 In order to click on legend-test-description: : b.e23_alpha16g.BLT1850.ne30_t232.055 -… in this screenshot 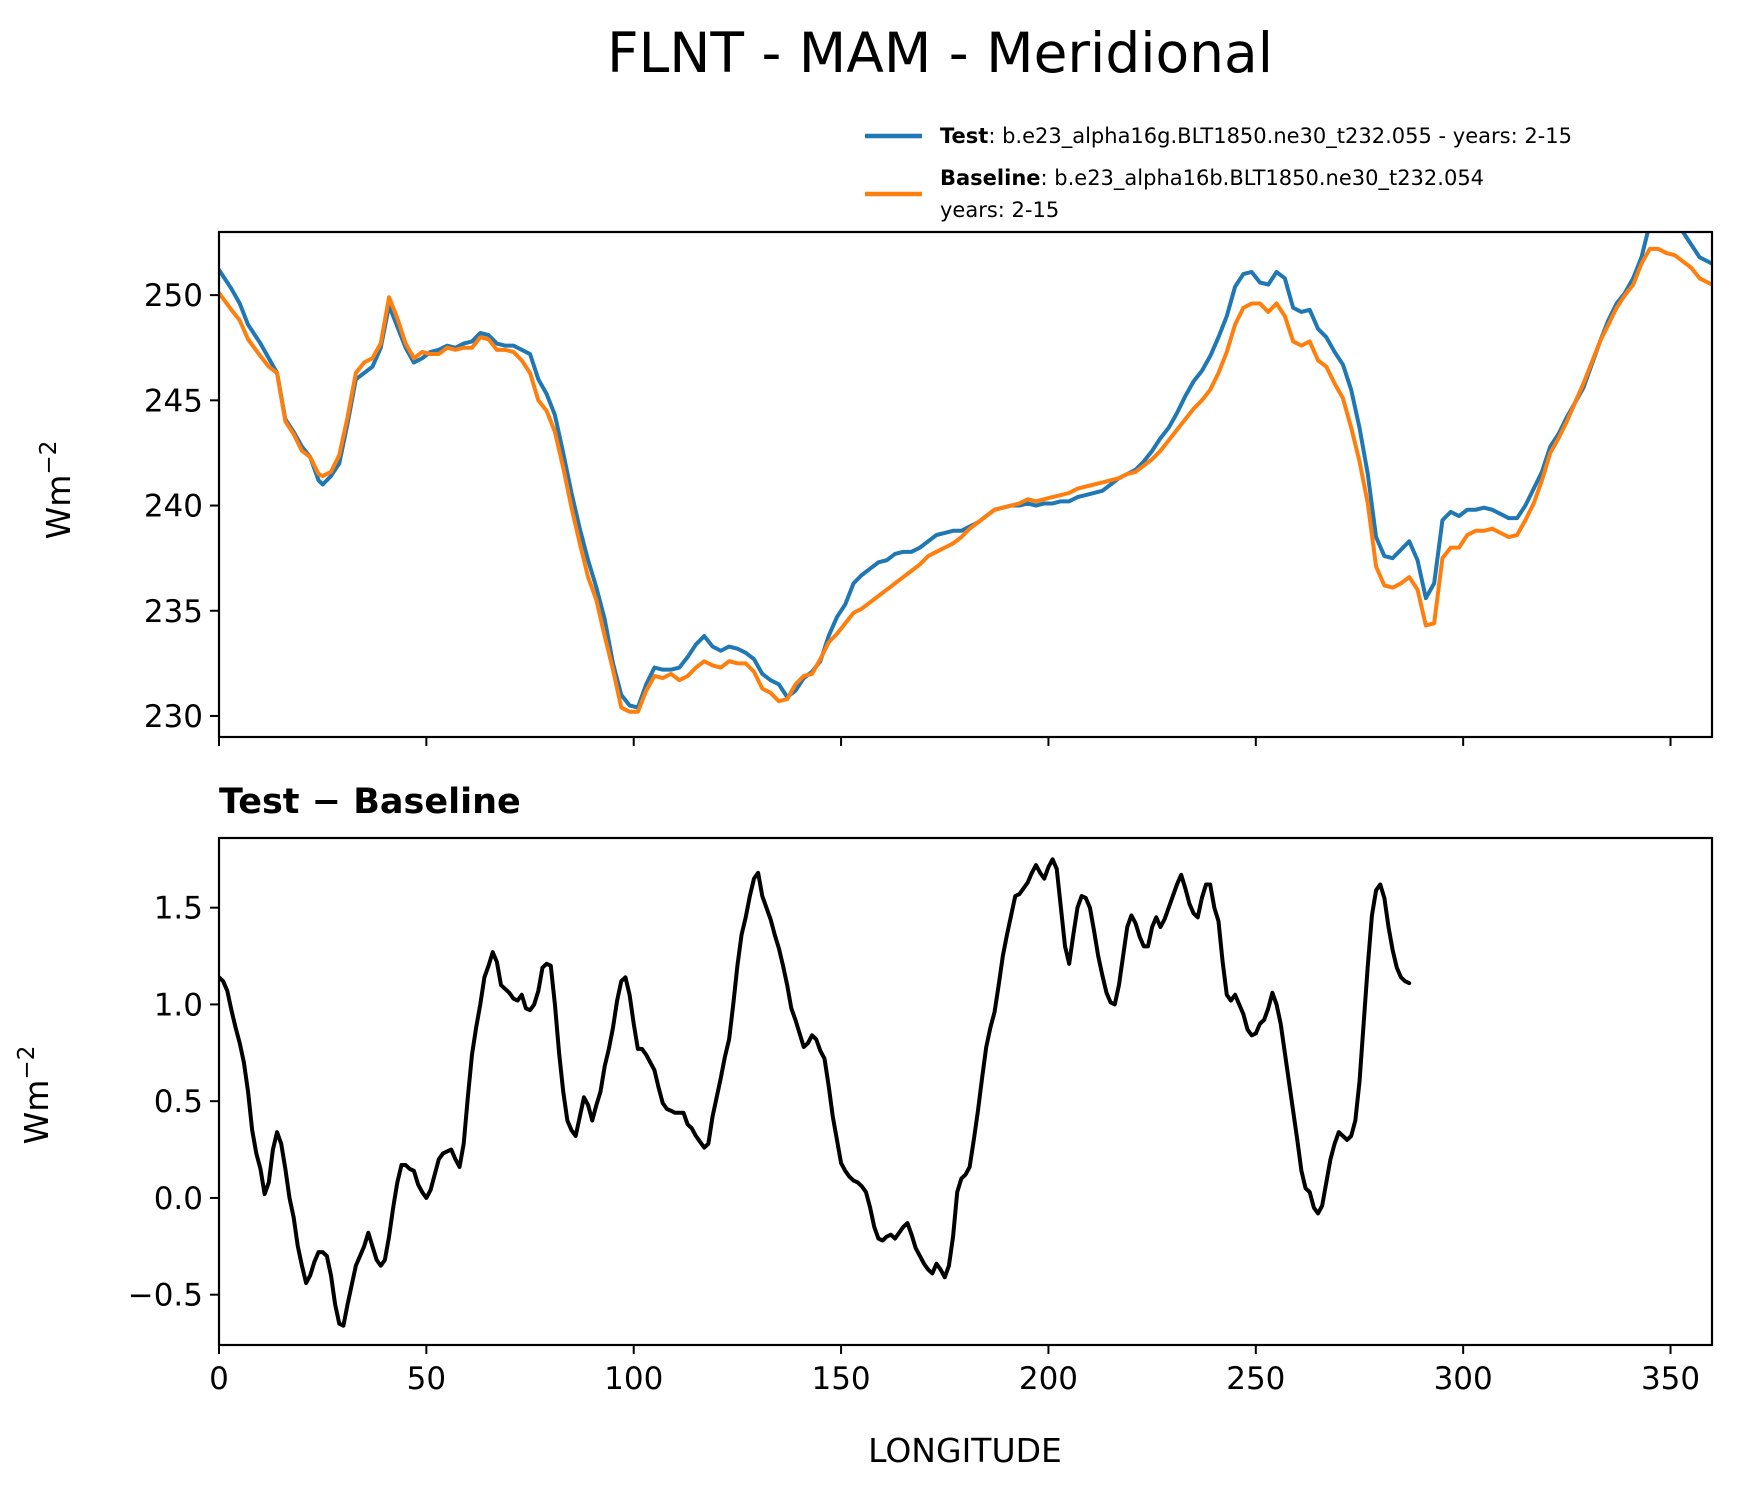, I will do `click(1280, 136)`.